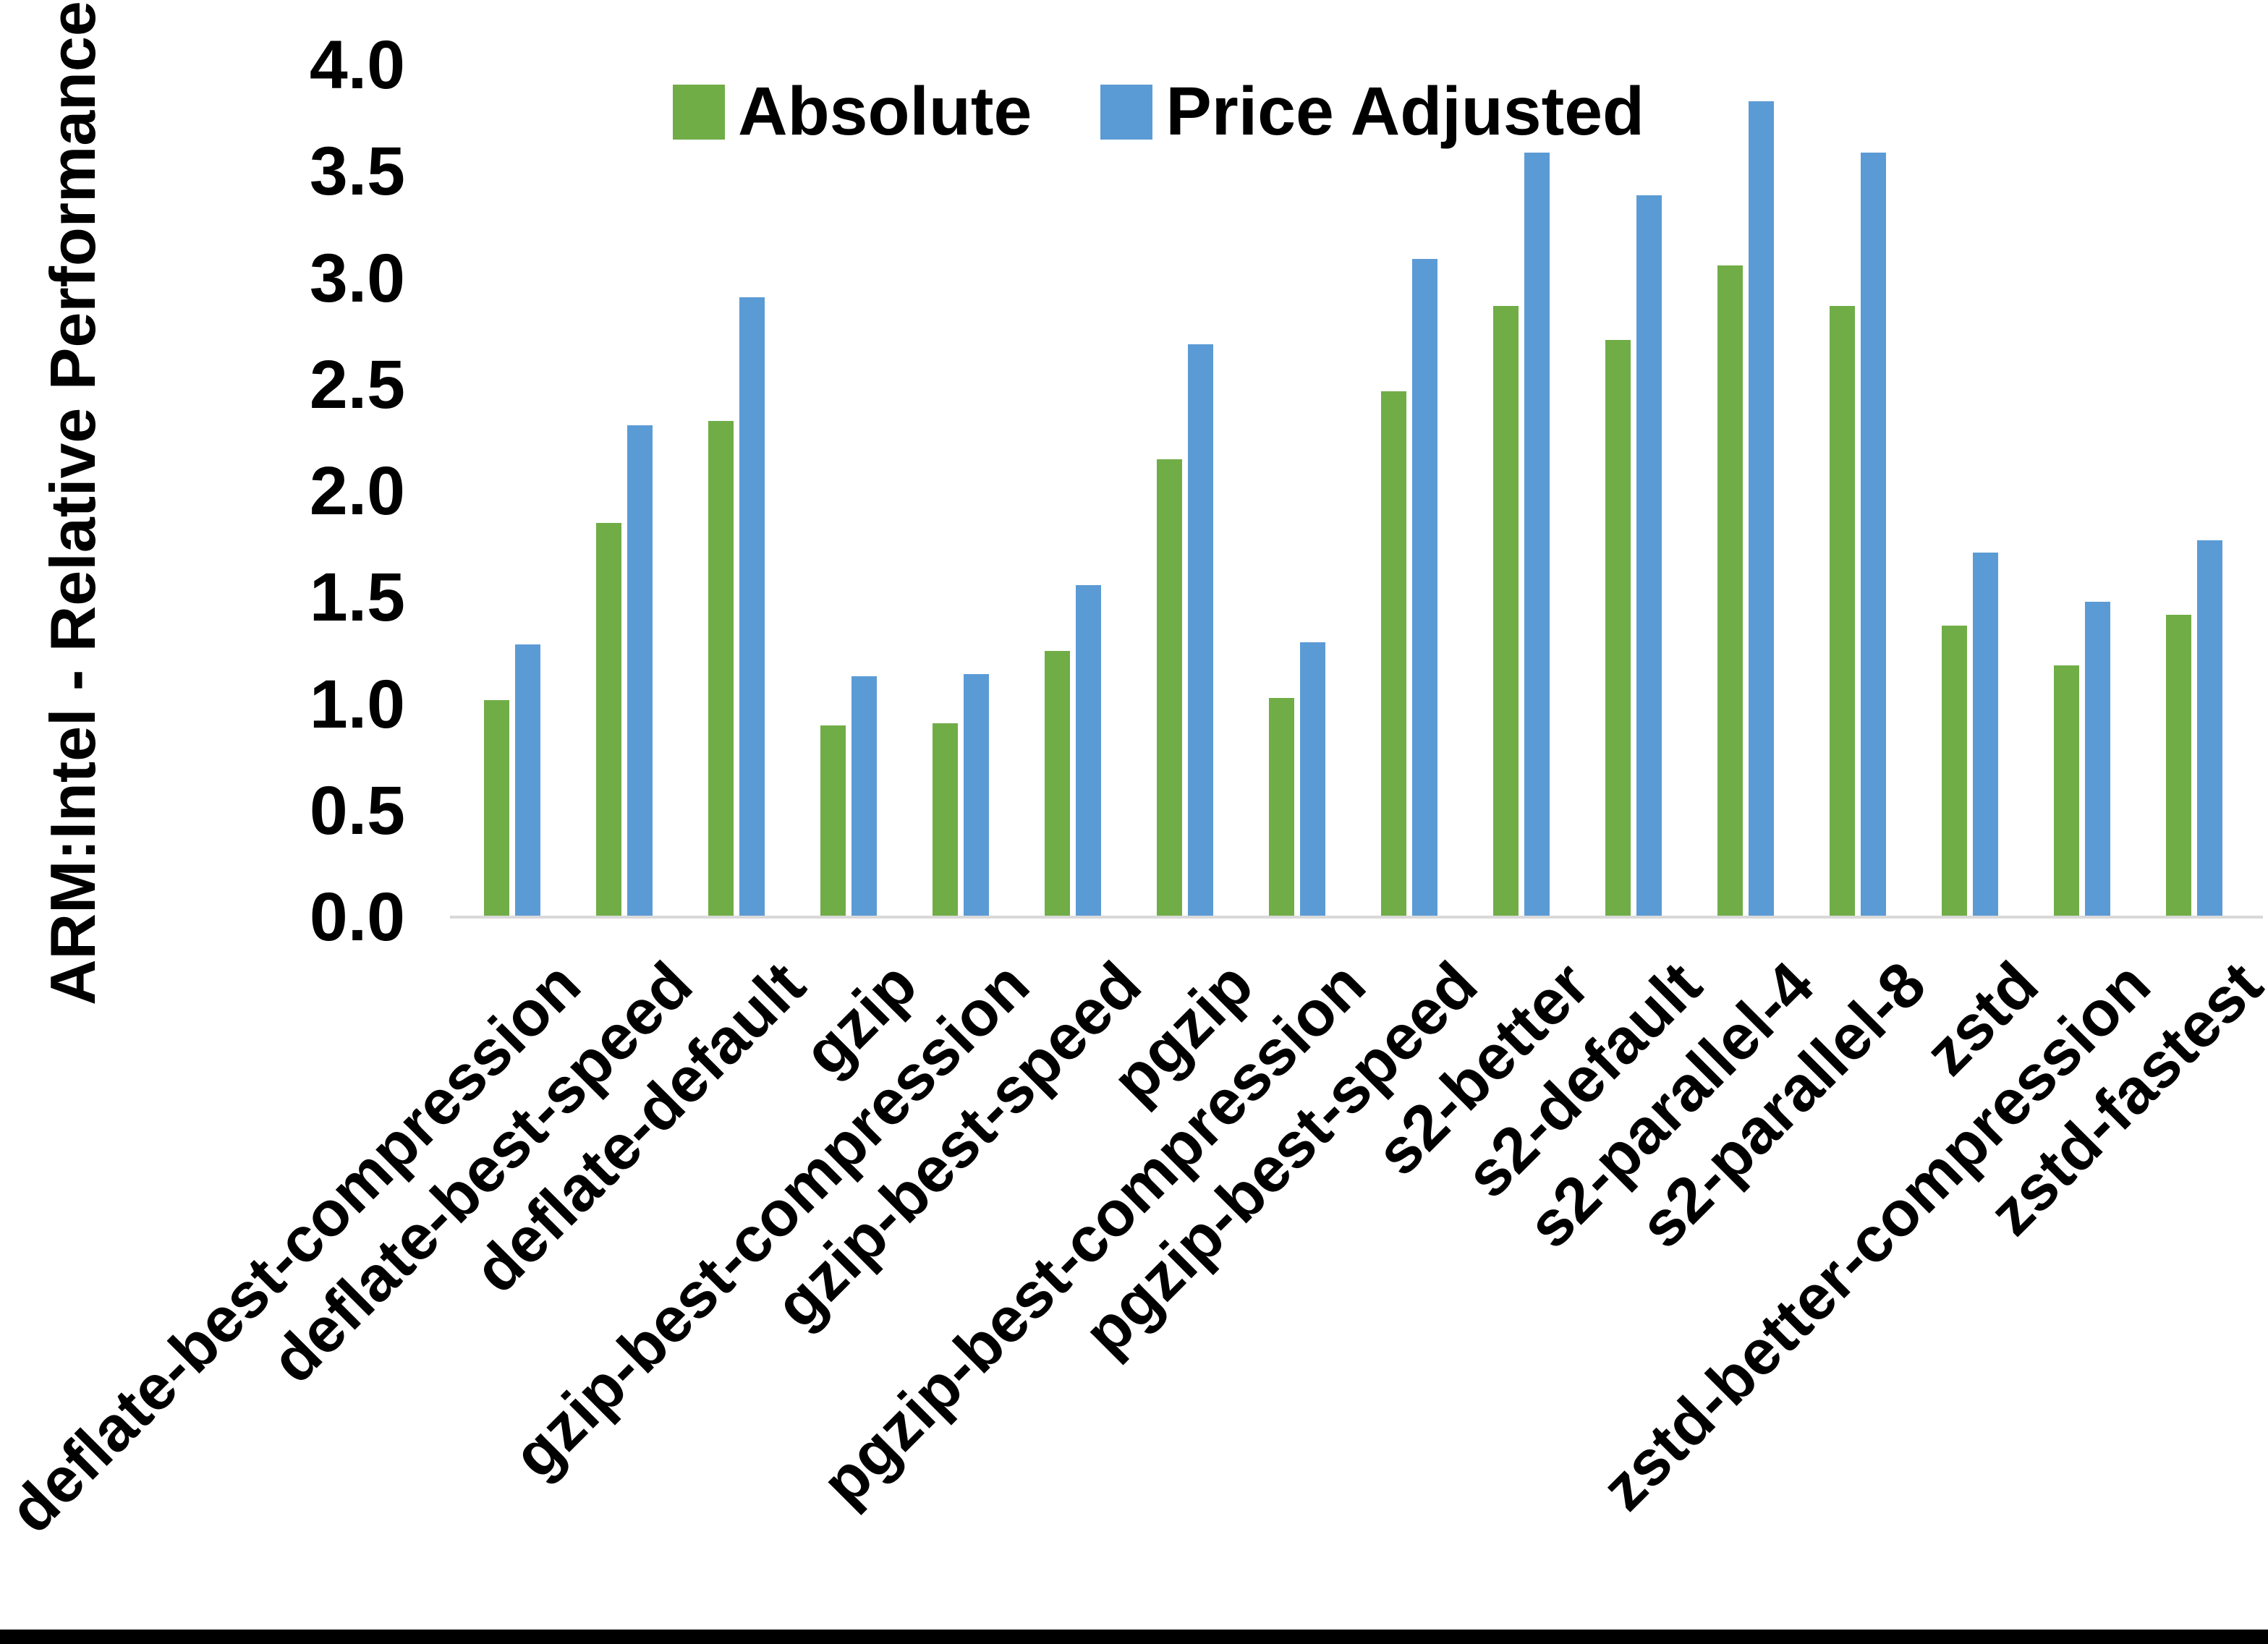 The width and height of the screenshot is (2268, 1644). Describe the element at coordinates (2097, 759) in the screenshot. I see `bar-price-adjusted-zstd-better-compression` at that location.